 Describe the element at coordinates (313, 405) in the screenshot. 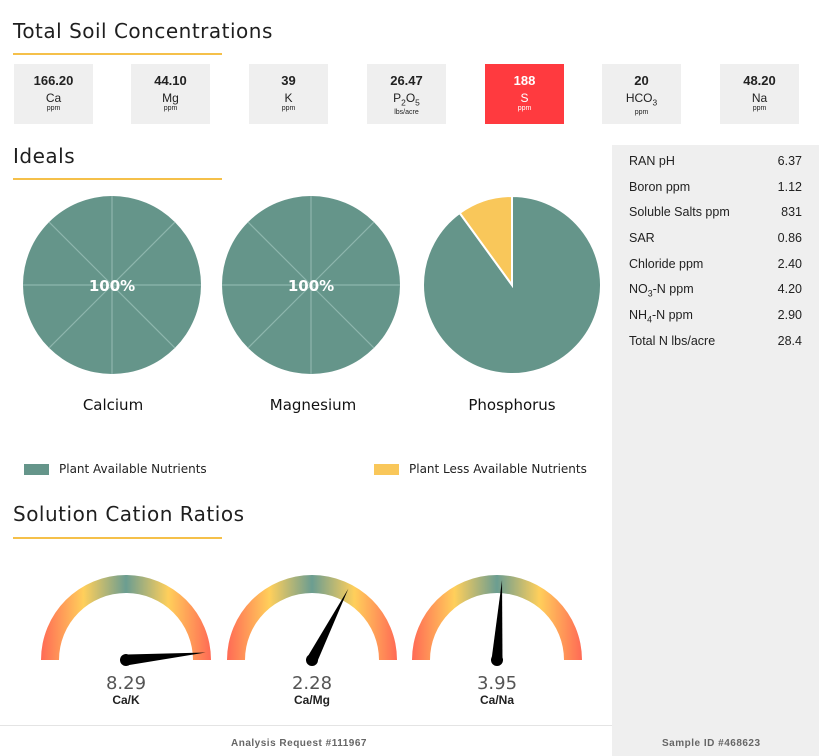

I see `magnesium-pie-title: Magnesium` at that location.